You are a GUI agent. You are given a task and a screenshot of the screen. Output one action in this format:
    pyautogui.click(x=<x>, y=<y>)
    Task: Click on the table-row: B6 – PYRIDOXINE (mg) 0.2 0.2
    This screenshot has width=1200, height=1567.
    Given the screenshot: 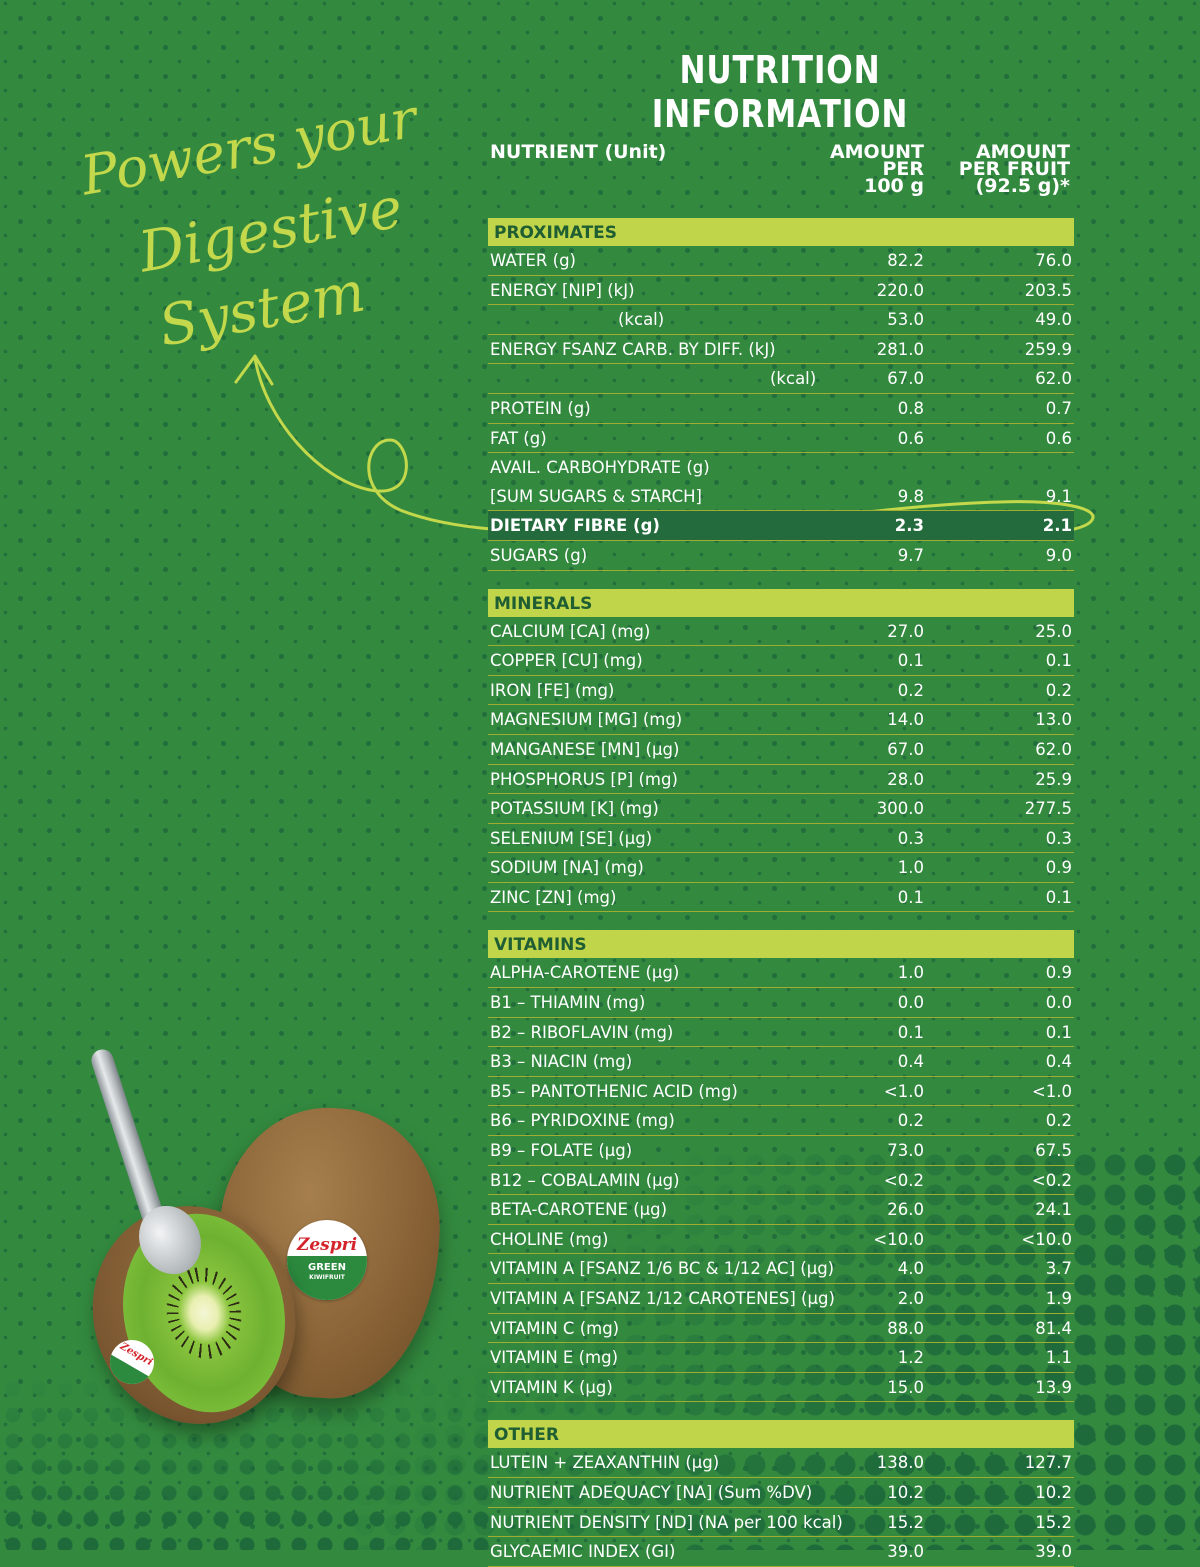 What is the action you would take?
    pyautogui.click(x=781, y=1121)
    